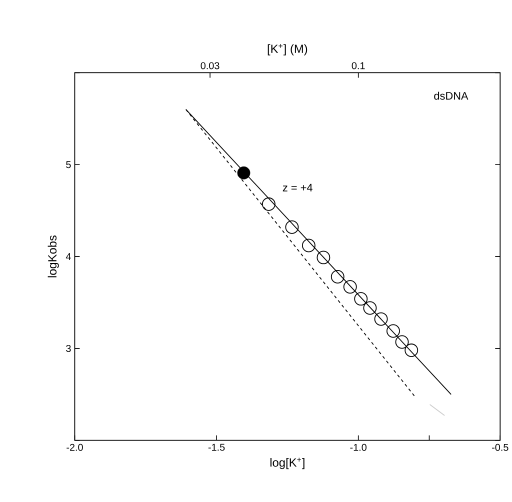 The width and height of the screenshot is (512, 502). What do you see at coordinates (68, 164) in the screenshot?
I see `y-tick-label: 5` at bounding box center [68, 164].